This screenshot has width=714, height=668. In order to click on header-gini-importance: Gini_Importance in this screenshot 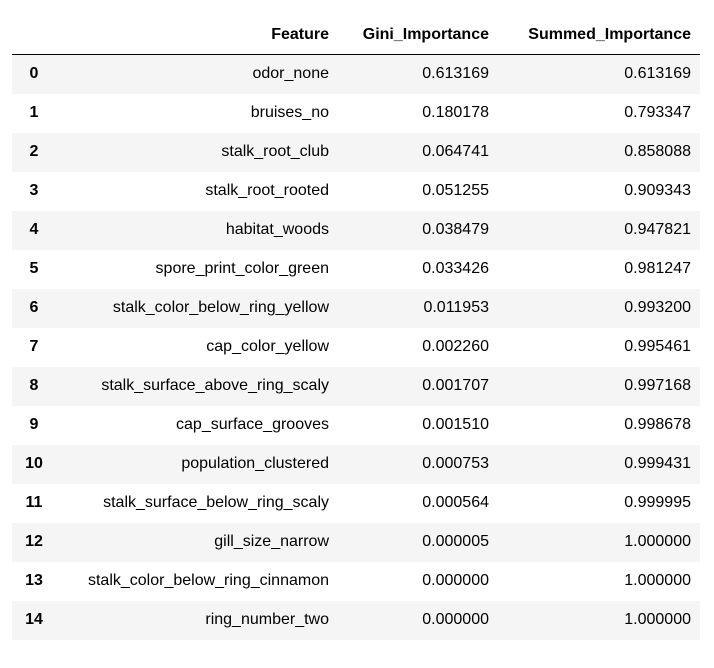, I will do `click(418, 35)`.